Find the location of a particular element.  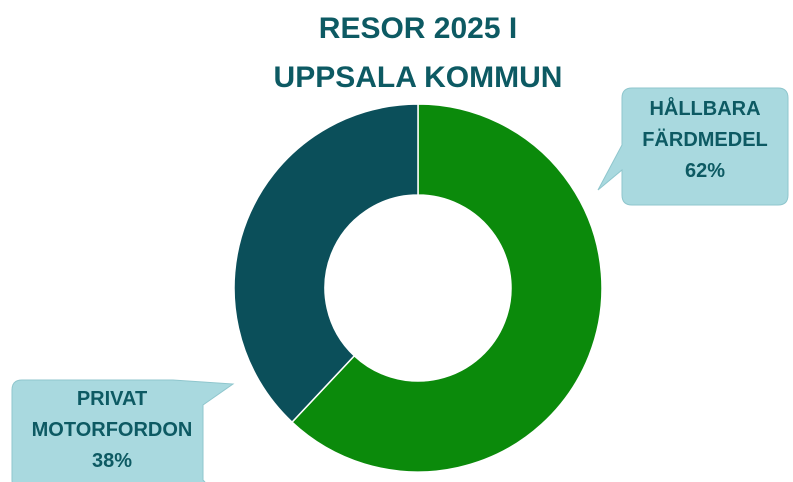

callout: HÅLLBARA FÄRDMEDEL 62% is located at coordinates (705, 140).